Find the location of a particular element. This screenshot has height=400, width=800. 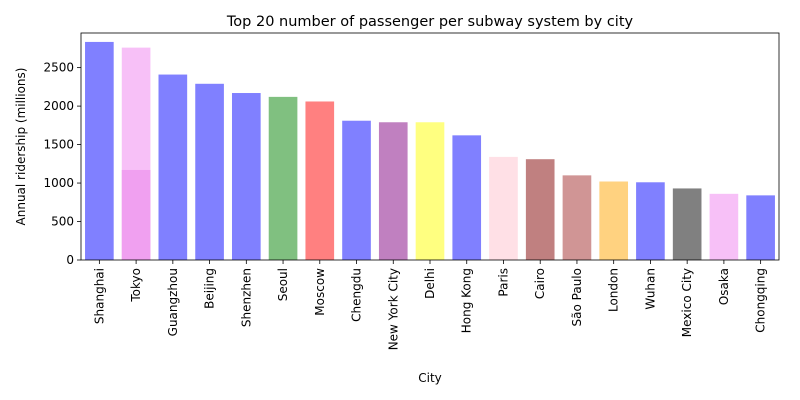

y-axis: 0 500 1000 1500 2000 2500 is located at coordinates (62, 164).